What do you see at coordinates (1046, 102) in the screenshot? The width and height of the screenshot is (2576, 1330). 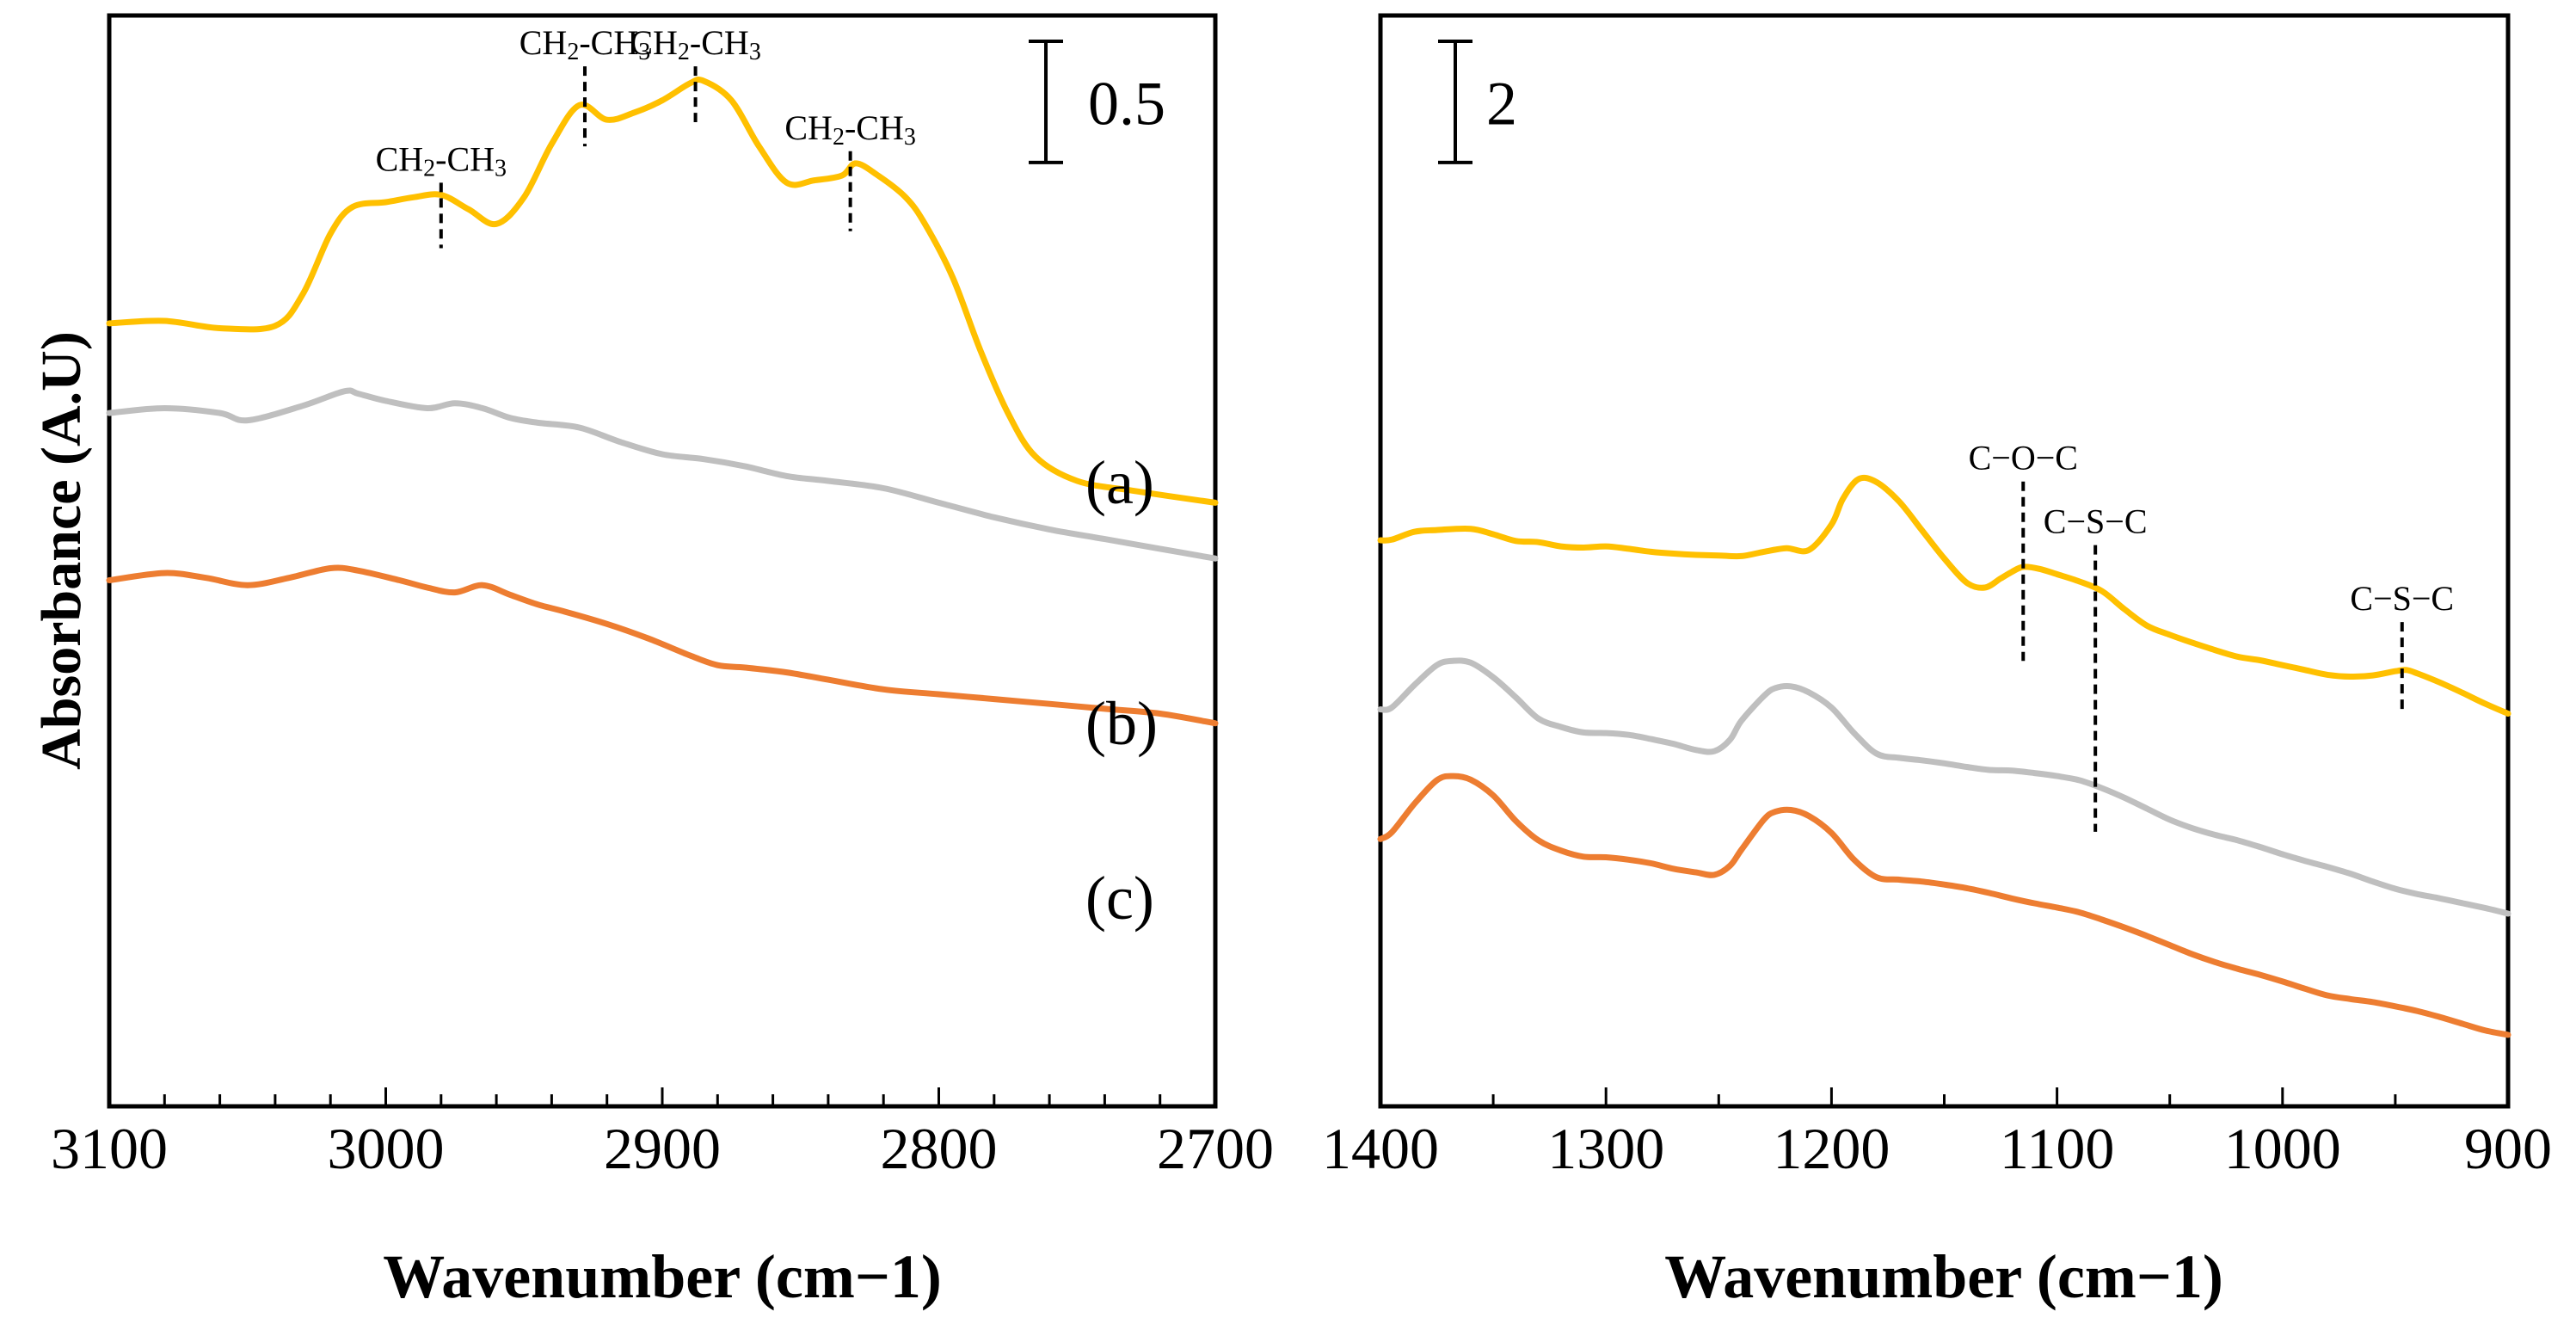 I see `left-scale-bar-line` at bounding box center [1046, 102].